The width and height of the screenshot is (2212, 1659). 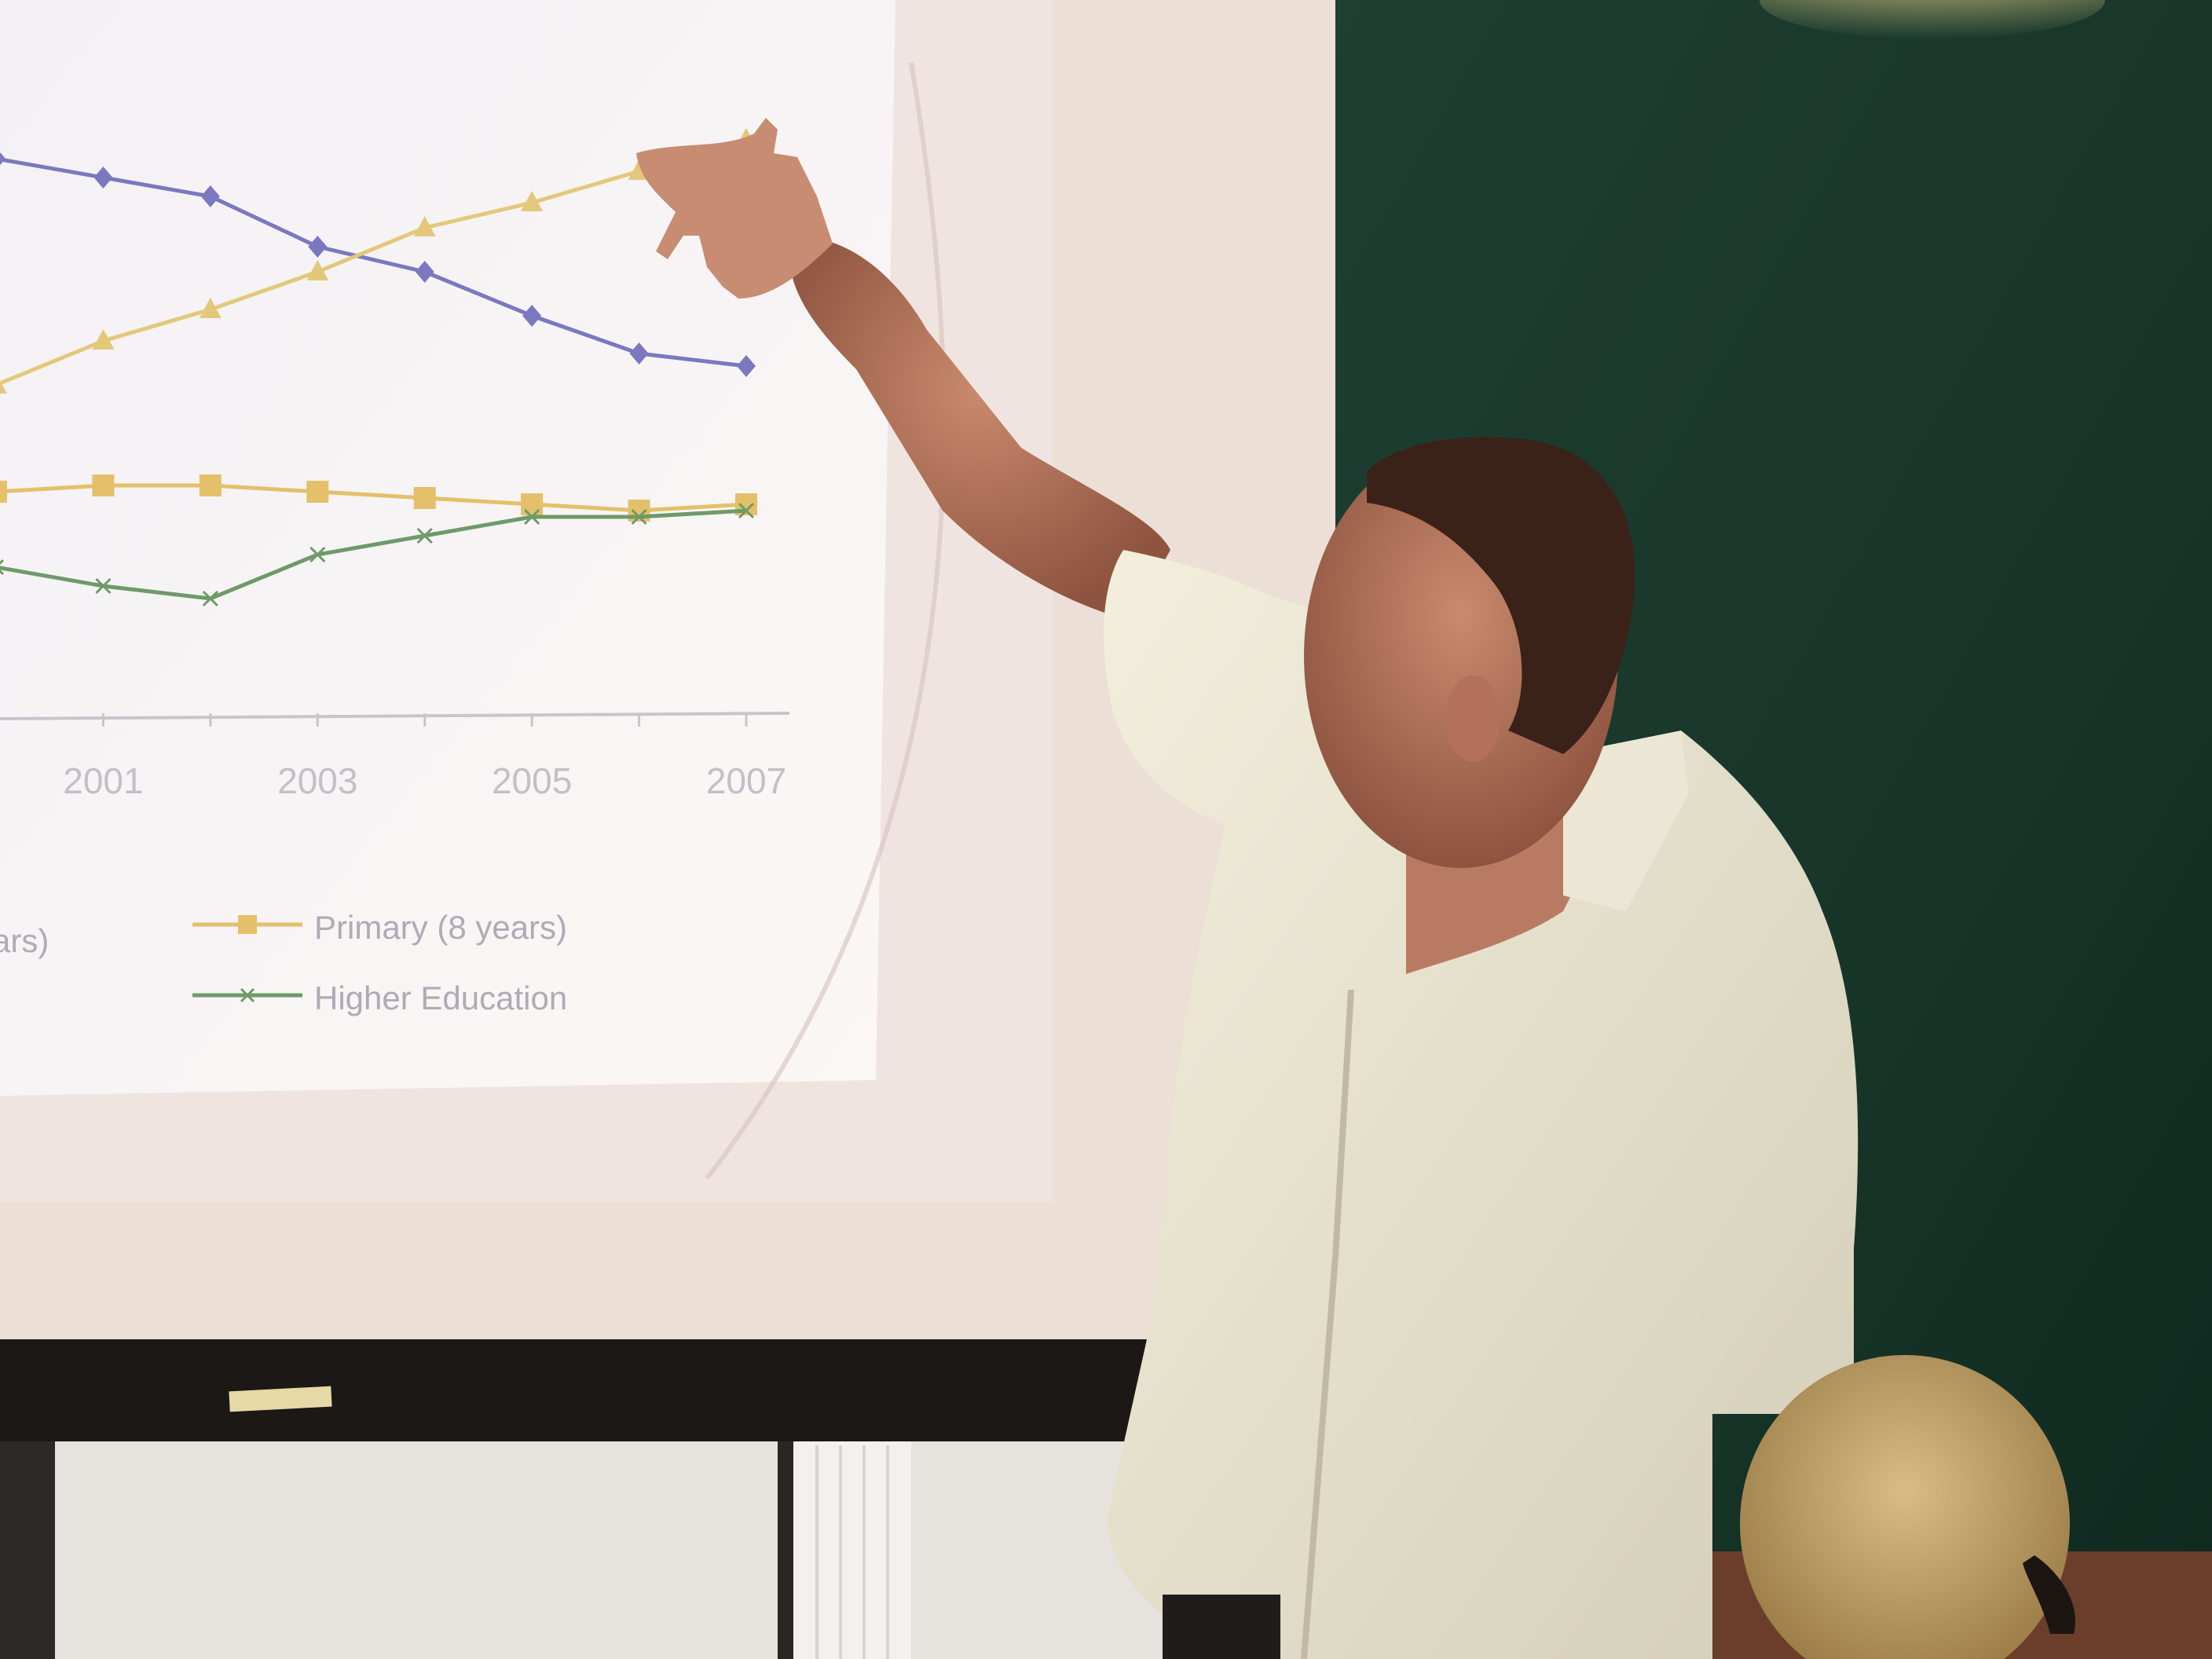 What do you see at coordinates (395, 716) in the screenshot?
I see `x-axis-line` at bounding box center [395, 716].